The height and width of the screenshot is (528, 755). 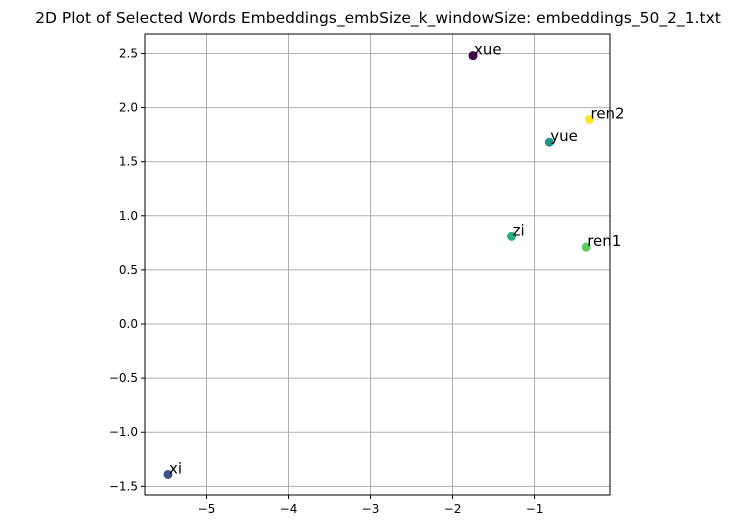 What do you see at coordinates (453, 509) in the screenshot?
I see `x-tick-label: −2` at bounding box center [453, 509].